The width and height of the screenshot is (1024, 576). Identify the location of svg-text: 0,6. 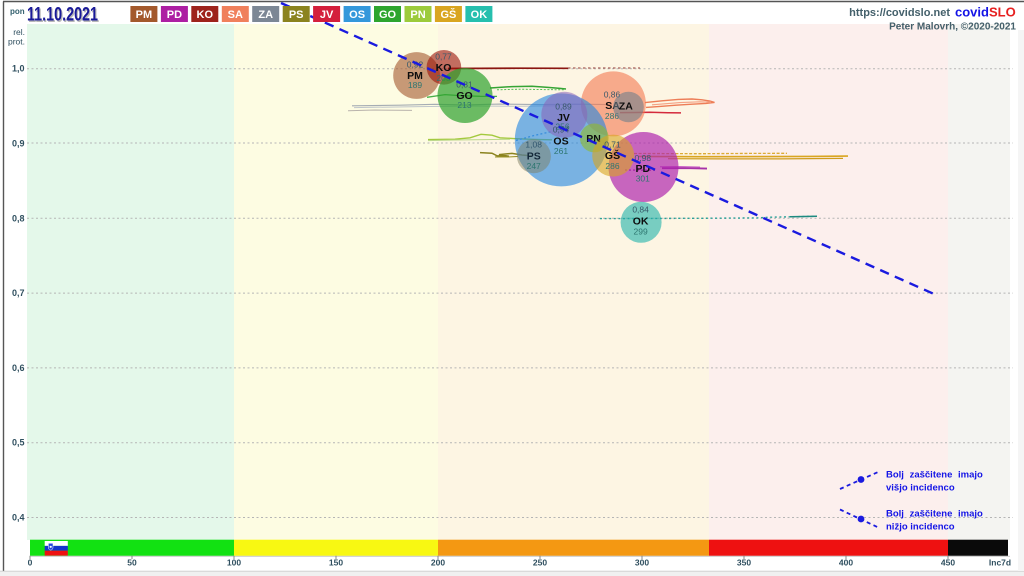
(18, 368).